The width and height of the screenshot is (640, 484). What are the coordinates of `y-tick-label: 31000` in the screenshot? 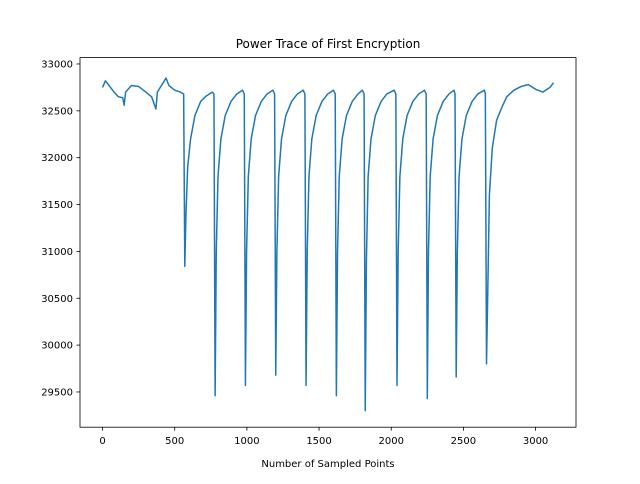 It's located at (57, 252).